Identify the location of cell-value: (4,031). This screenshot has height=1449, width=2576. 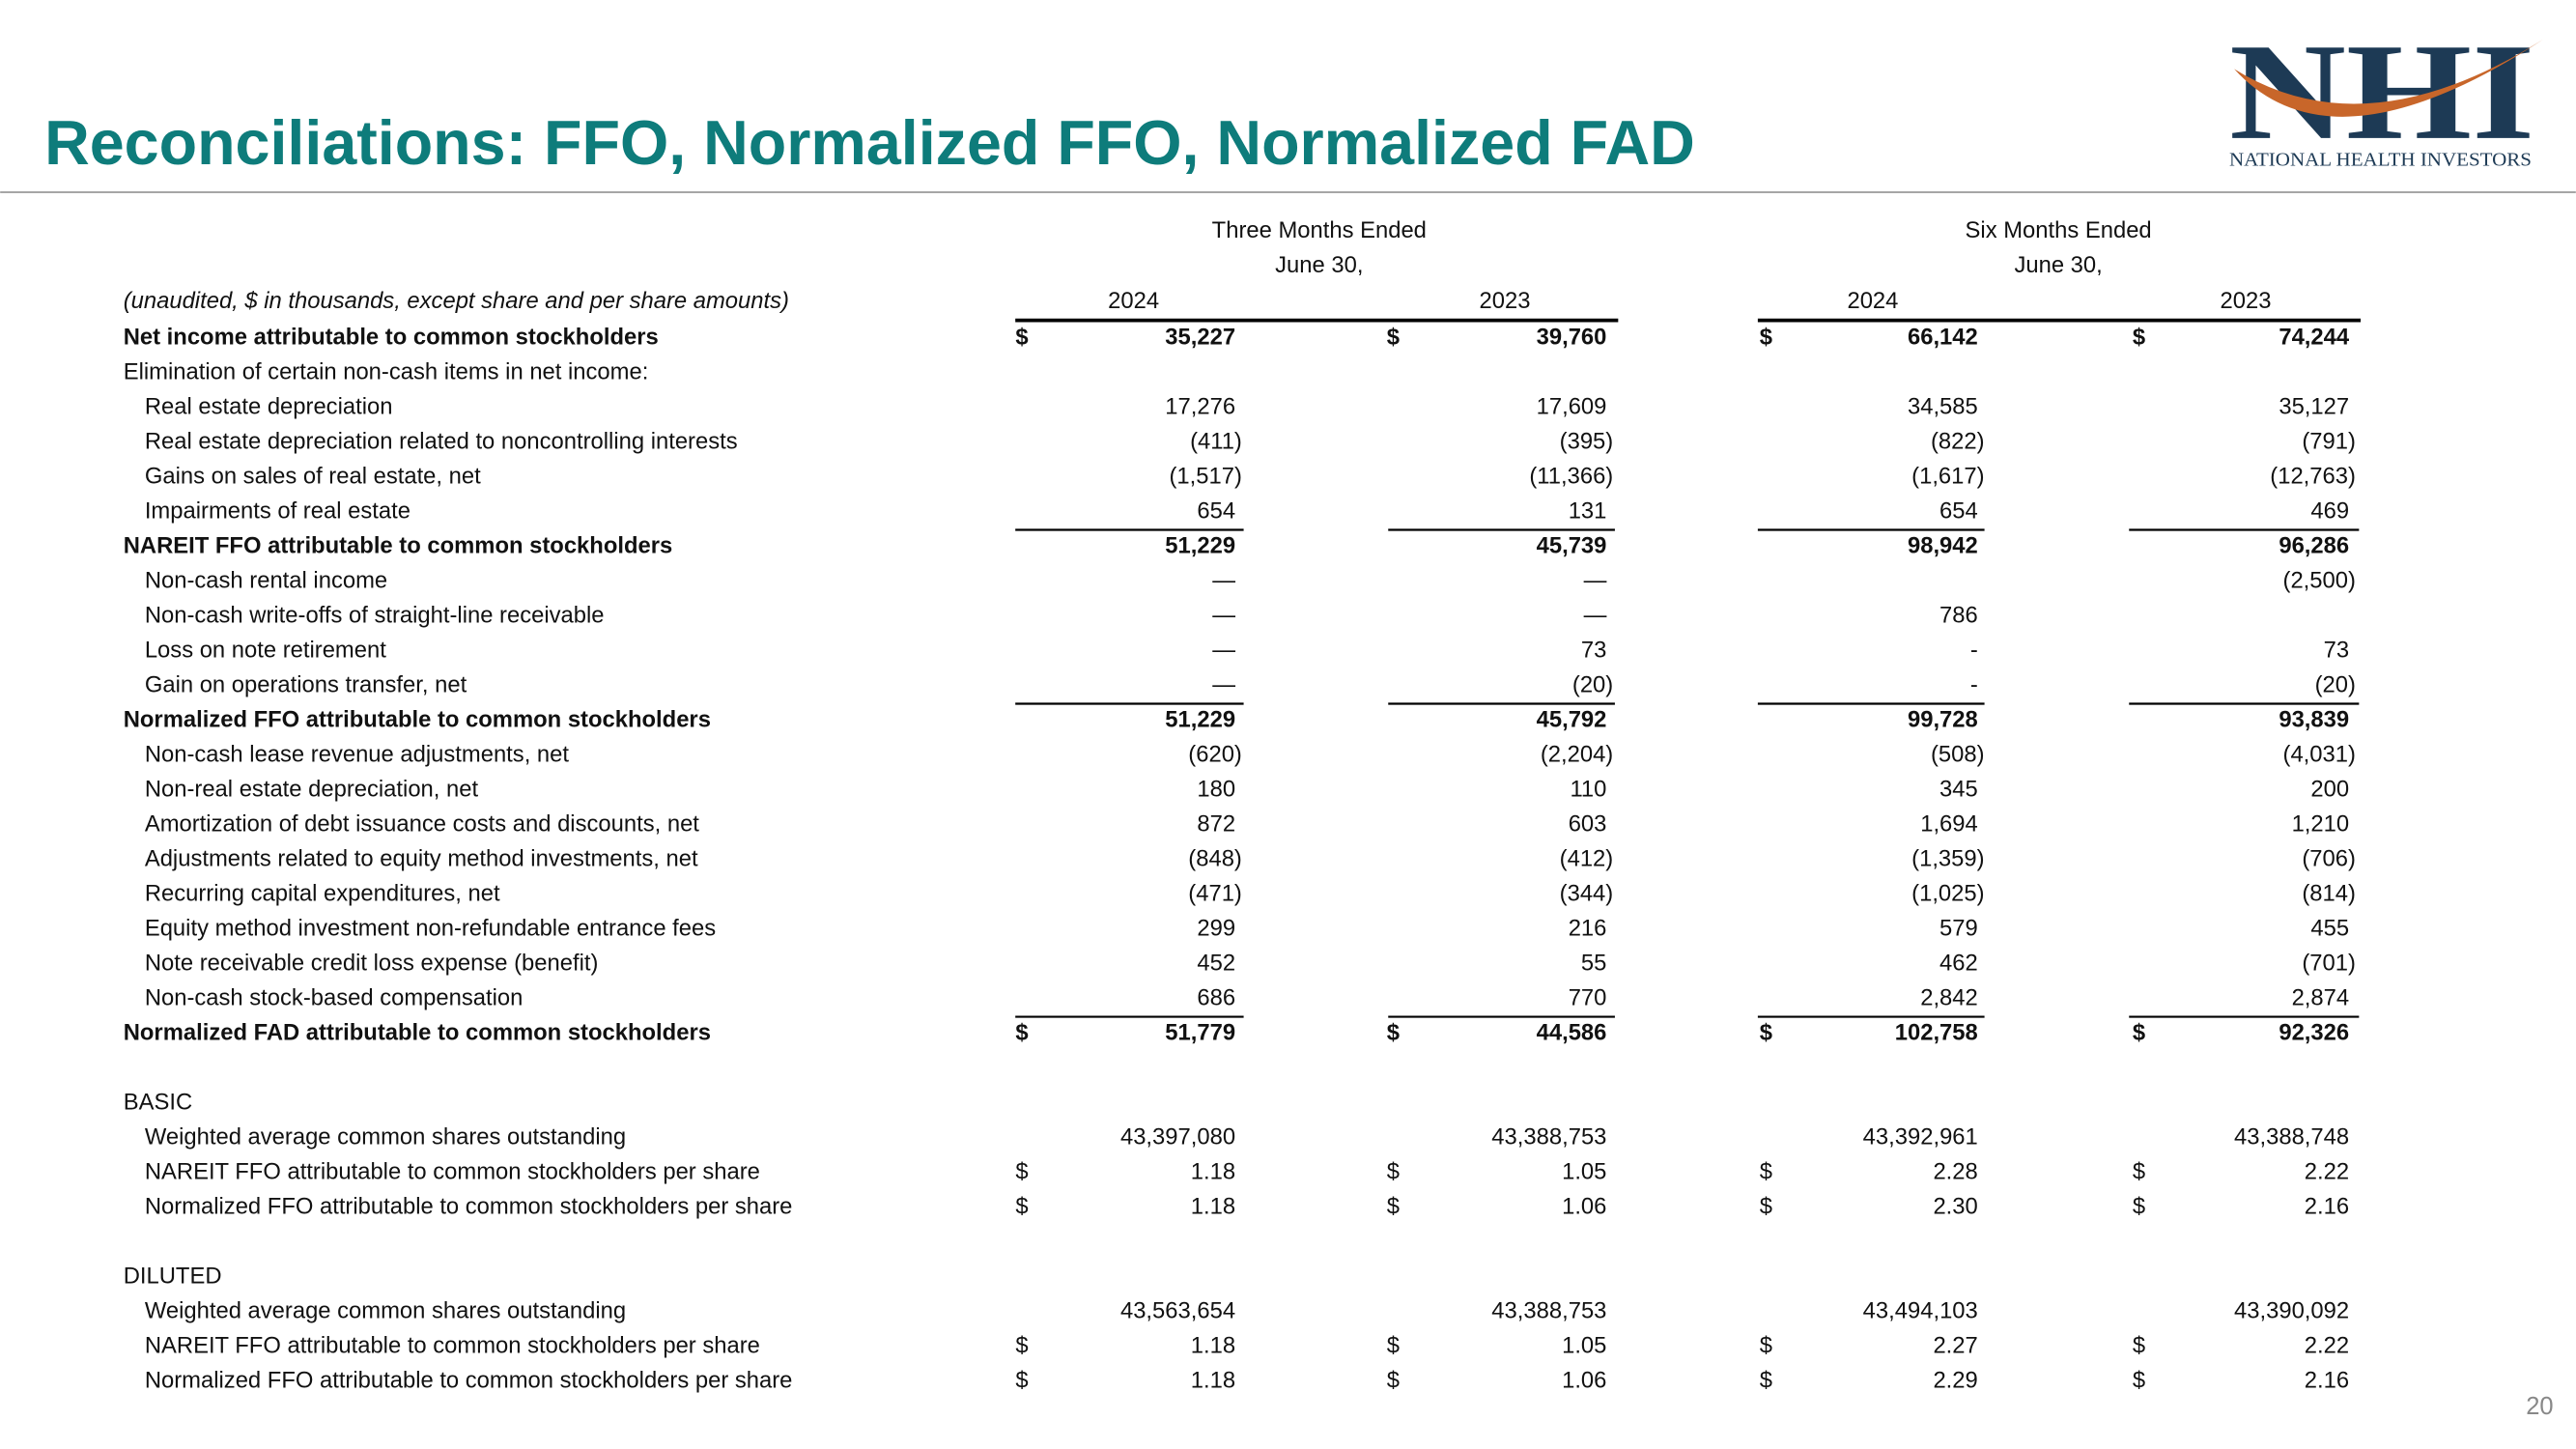
(2319, 755).